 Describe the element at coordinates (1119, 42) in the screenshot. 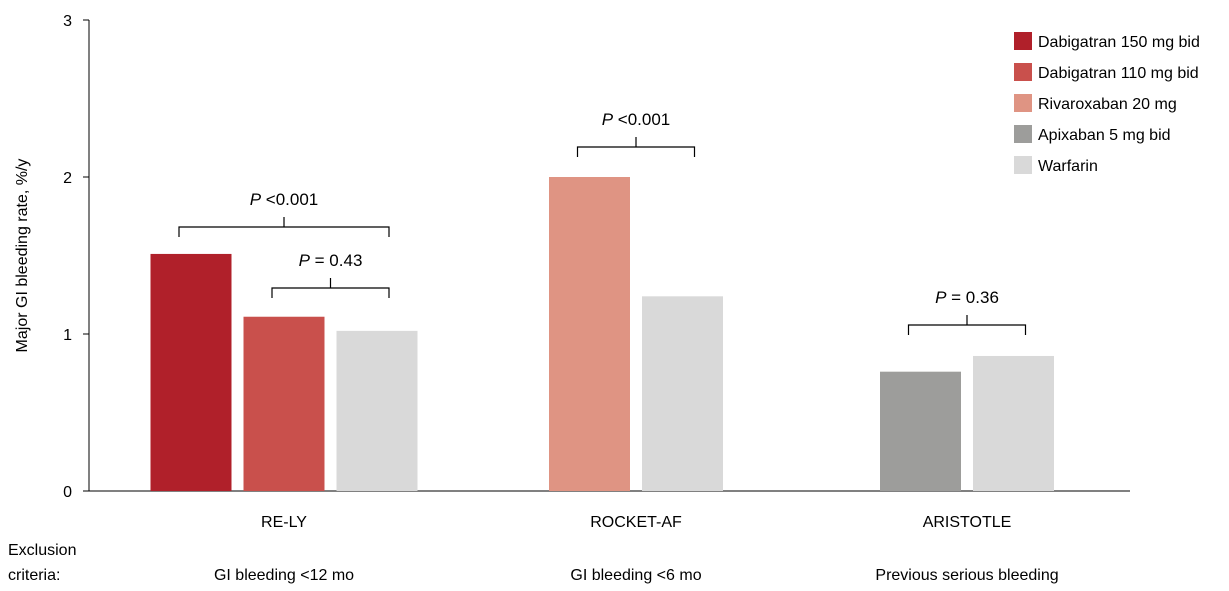

I see `legend-label: Dabigatran 150 mg bid` at that location.